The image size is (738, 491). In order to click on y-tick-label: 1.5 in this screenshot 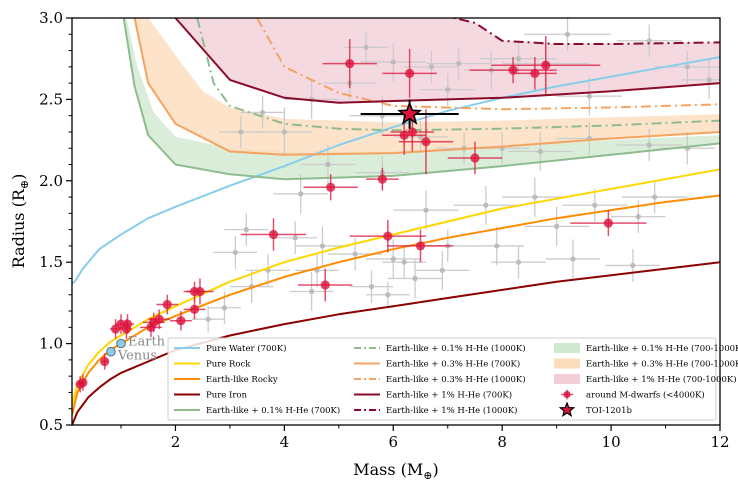, I will do `click(51, 262)`.